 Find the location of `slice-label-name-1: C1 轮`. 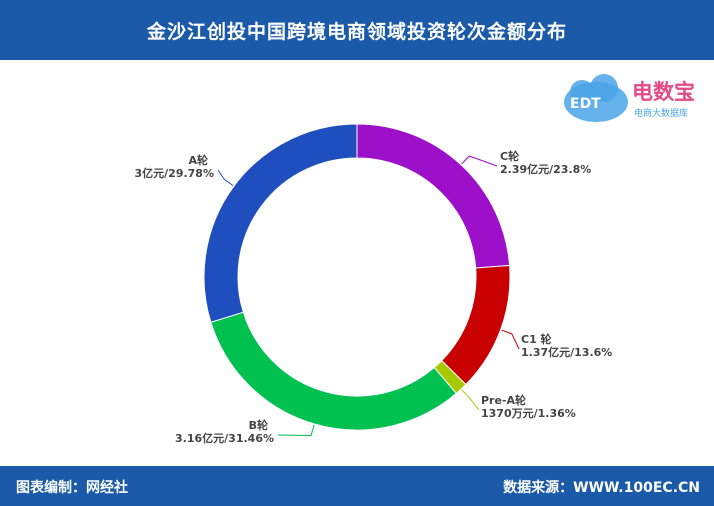

slice-label-name-1: C1 轮 is located at coordinates (536, 339).